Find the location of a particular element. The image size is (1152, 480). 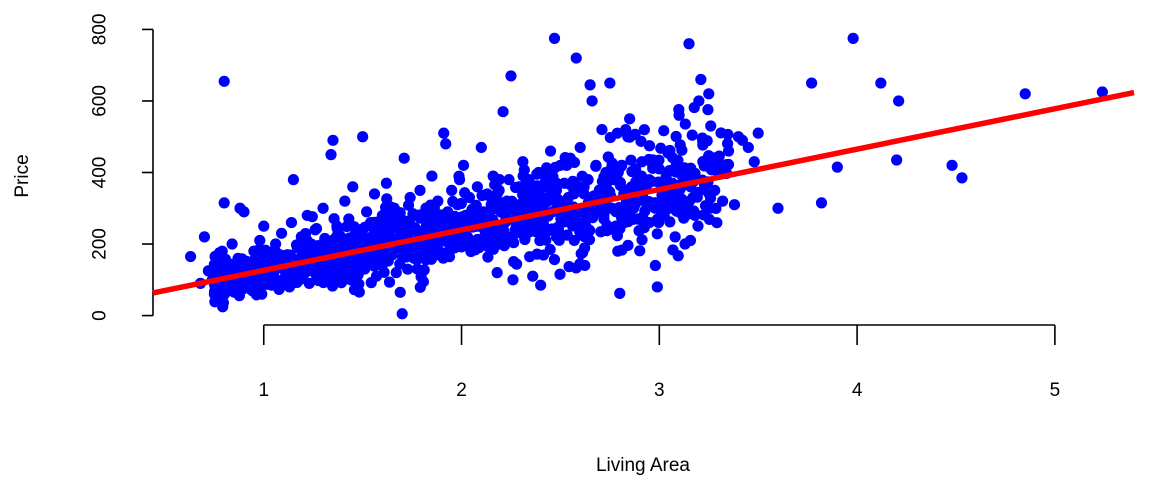

y-axis: 0 200 400 600 800 is located at coordinates (122, 167).